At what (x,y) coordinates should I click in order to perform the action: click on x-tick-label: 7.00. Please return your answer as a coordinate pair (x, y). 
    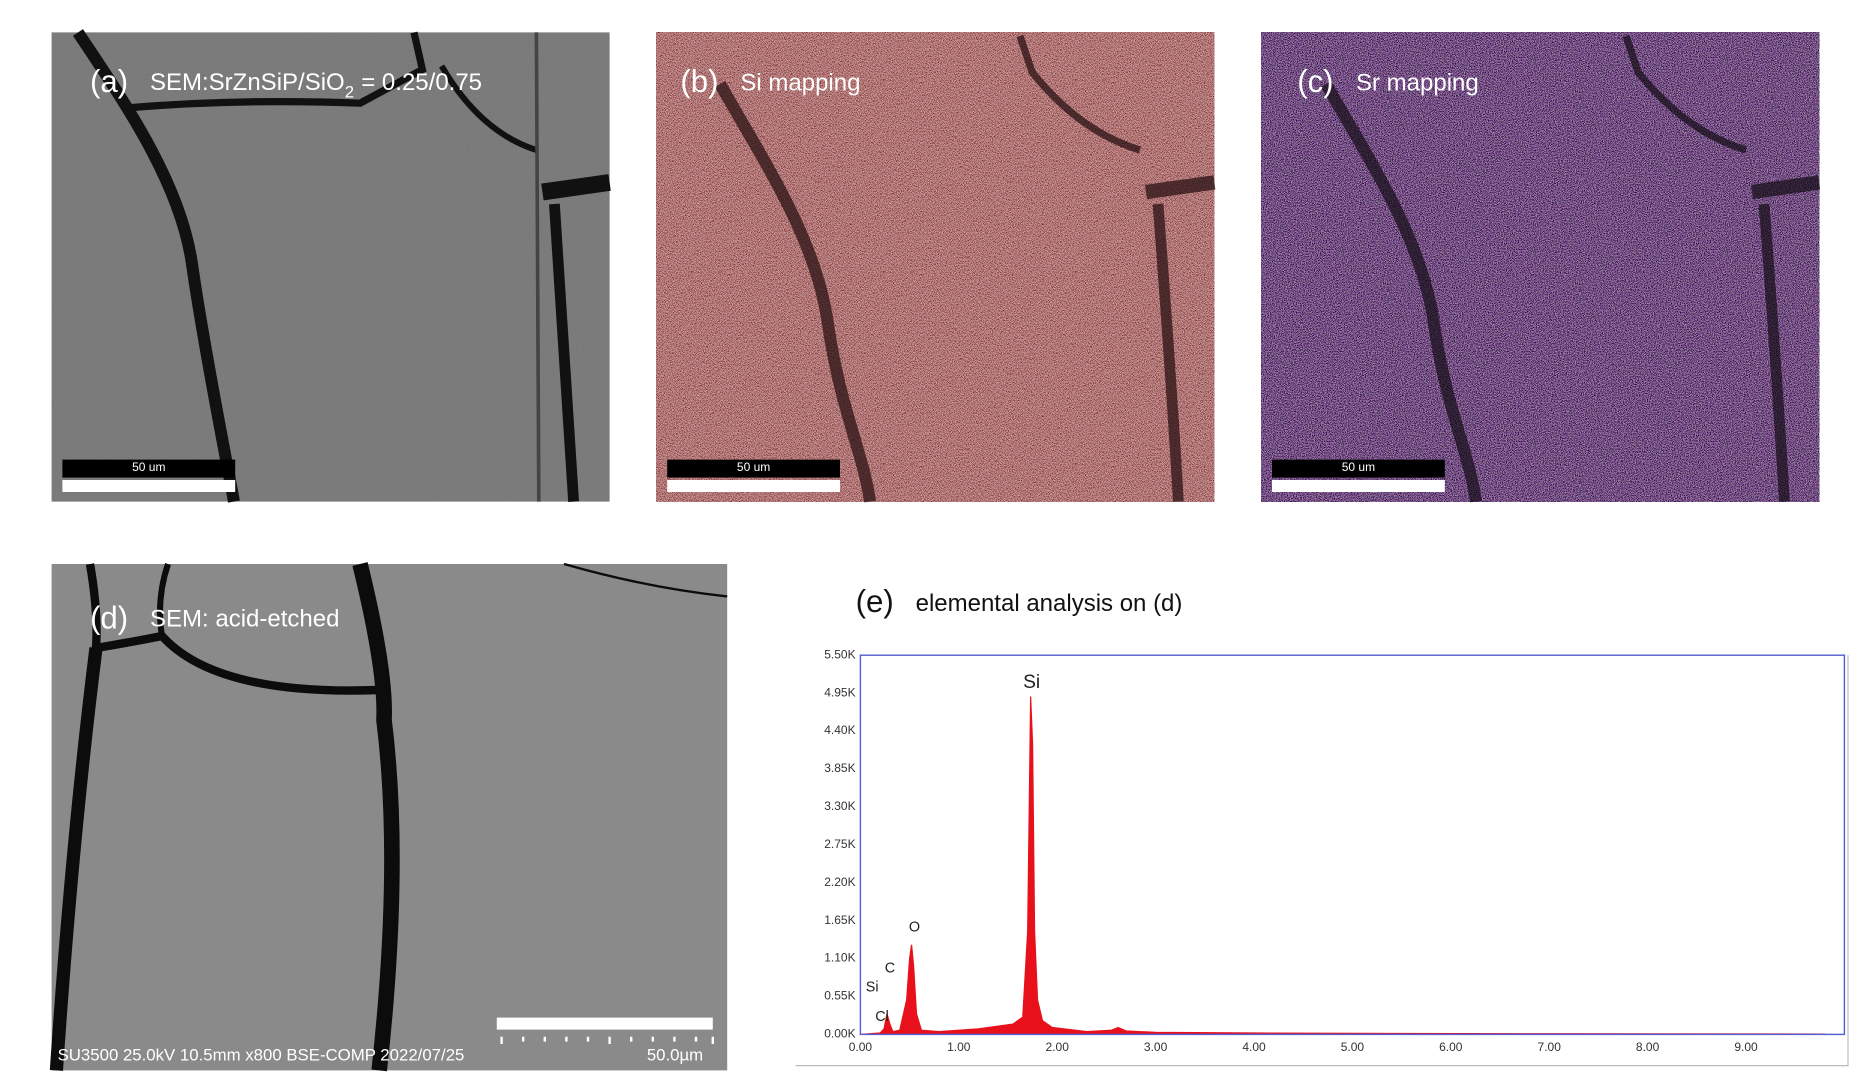
    Looking at the image, I should click on (1550, 1047).